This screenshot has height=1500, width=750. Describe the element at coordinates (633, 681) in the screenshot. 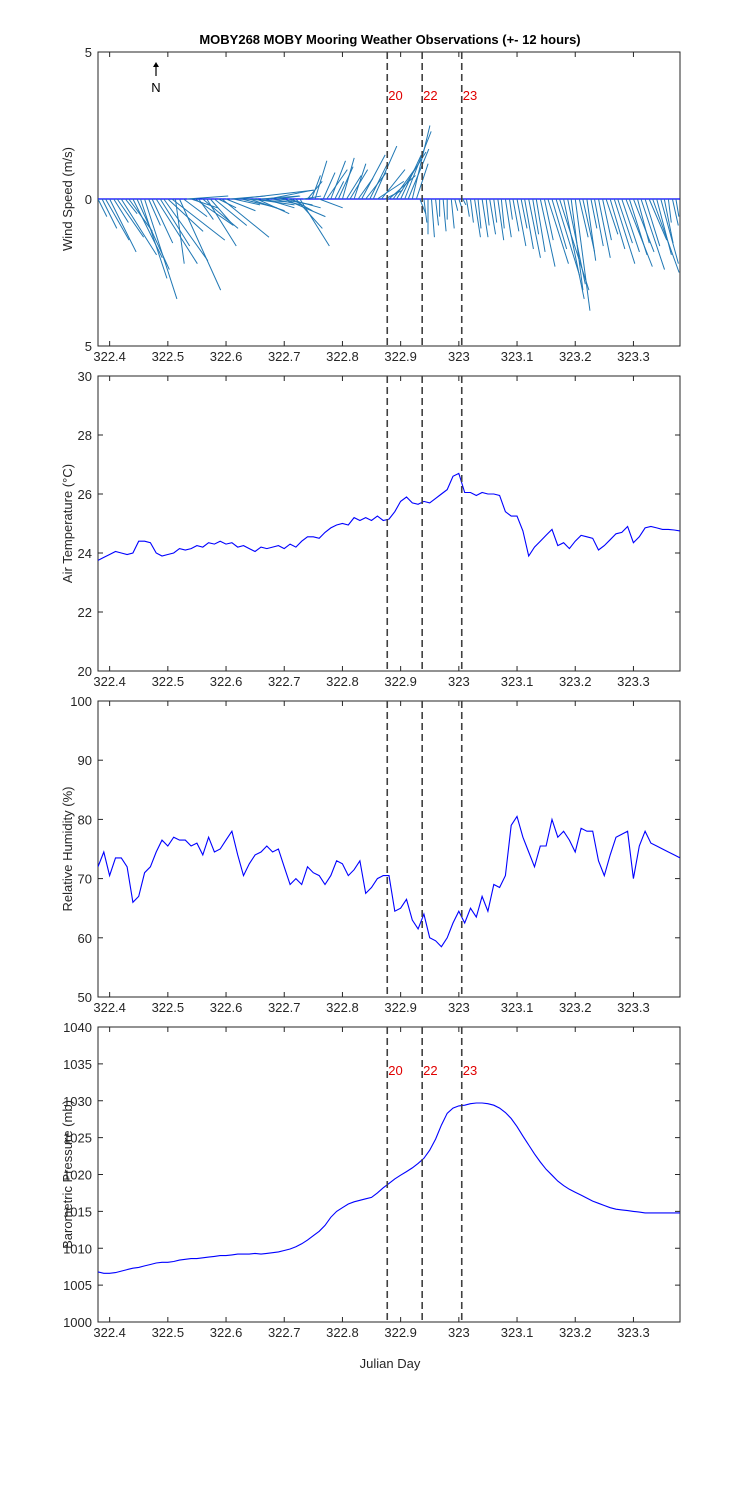

I see `x-tick-label: 323.3` at that location.